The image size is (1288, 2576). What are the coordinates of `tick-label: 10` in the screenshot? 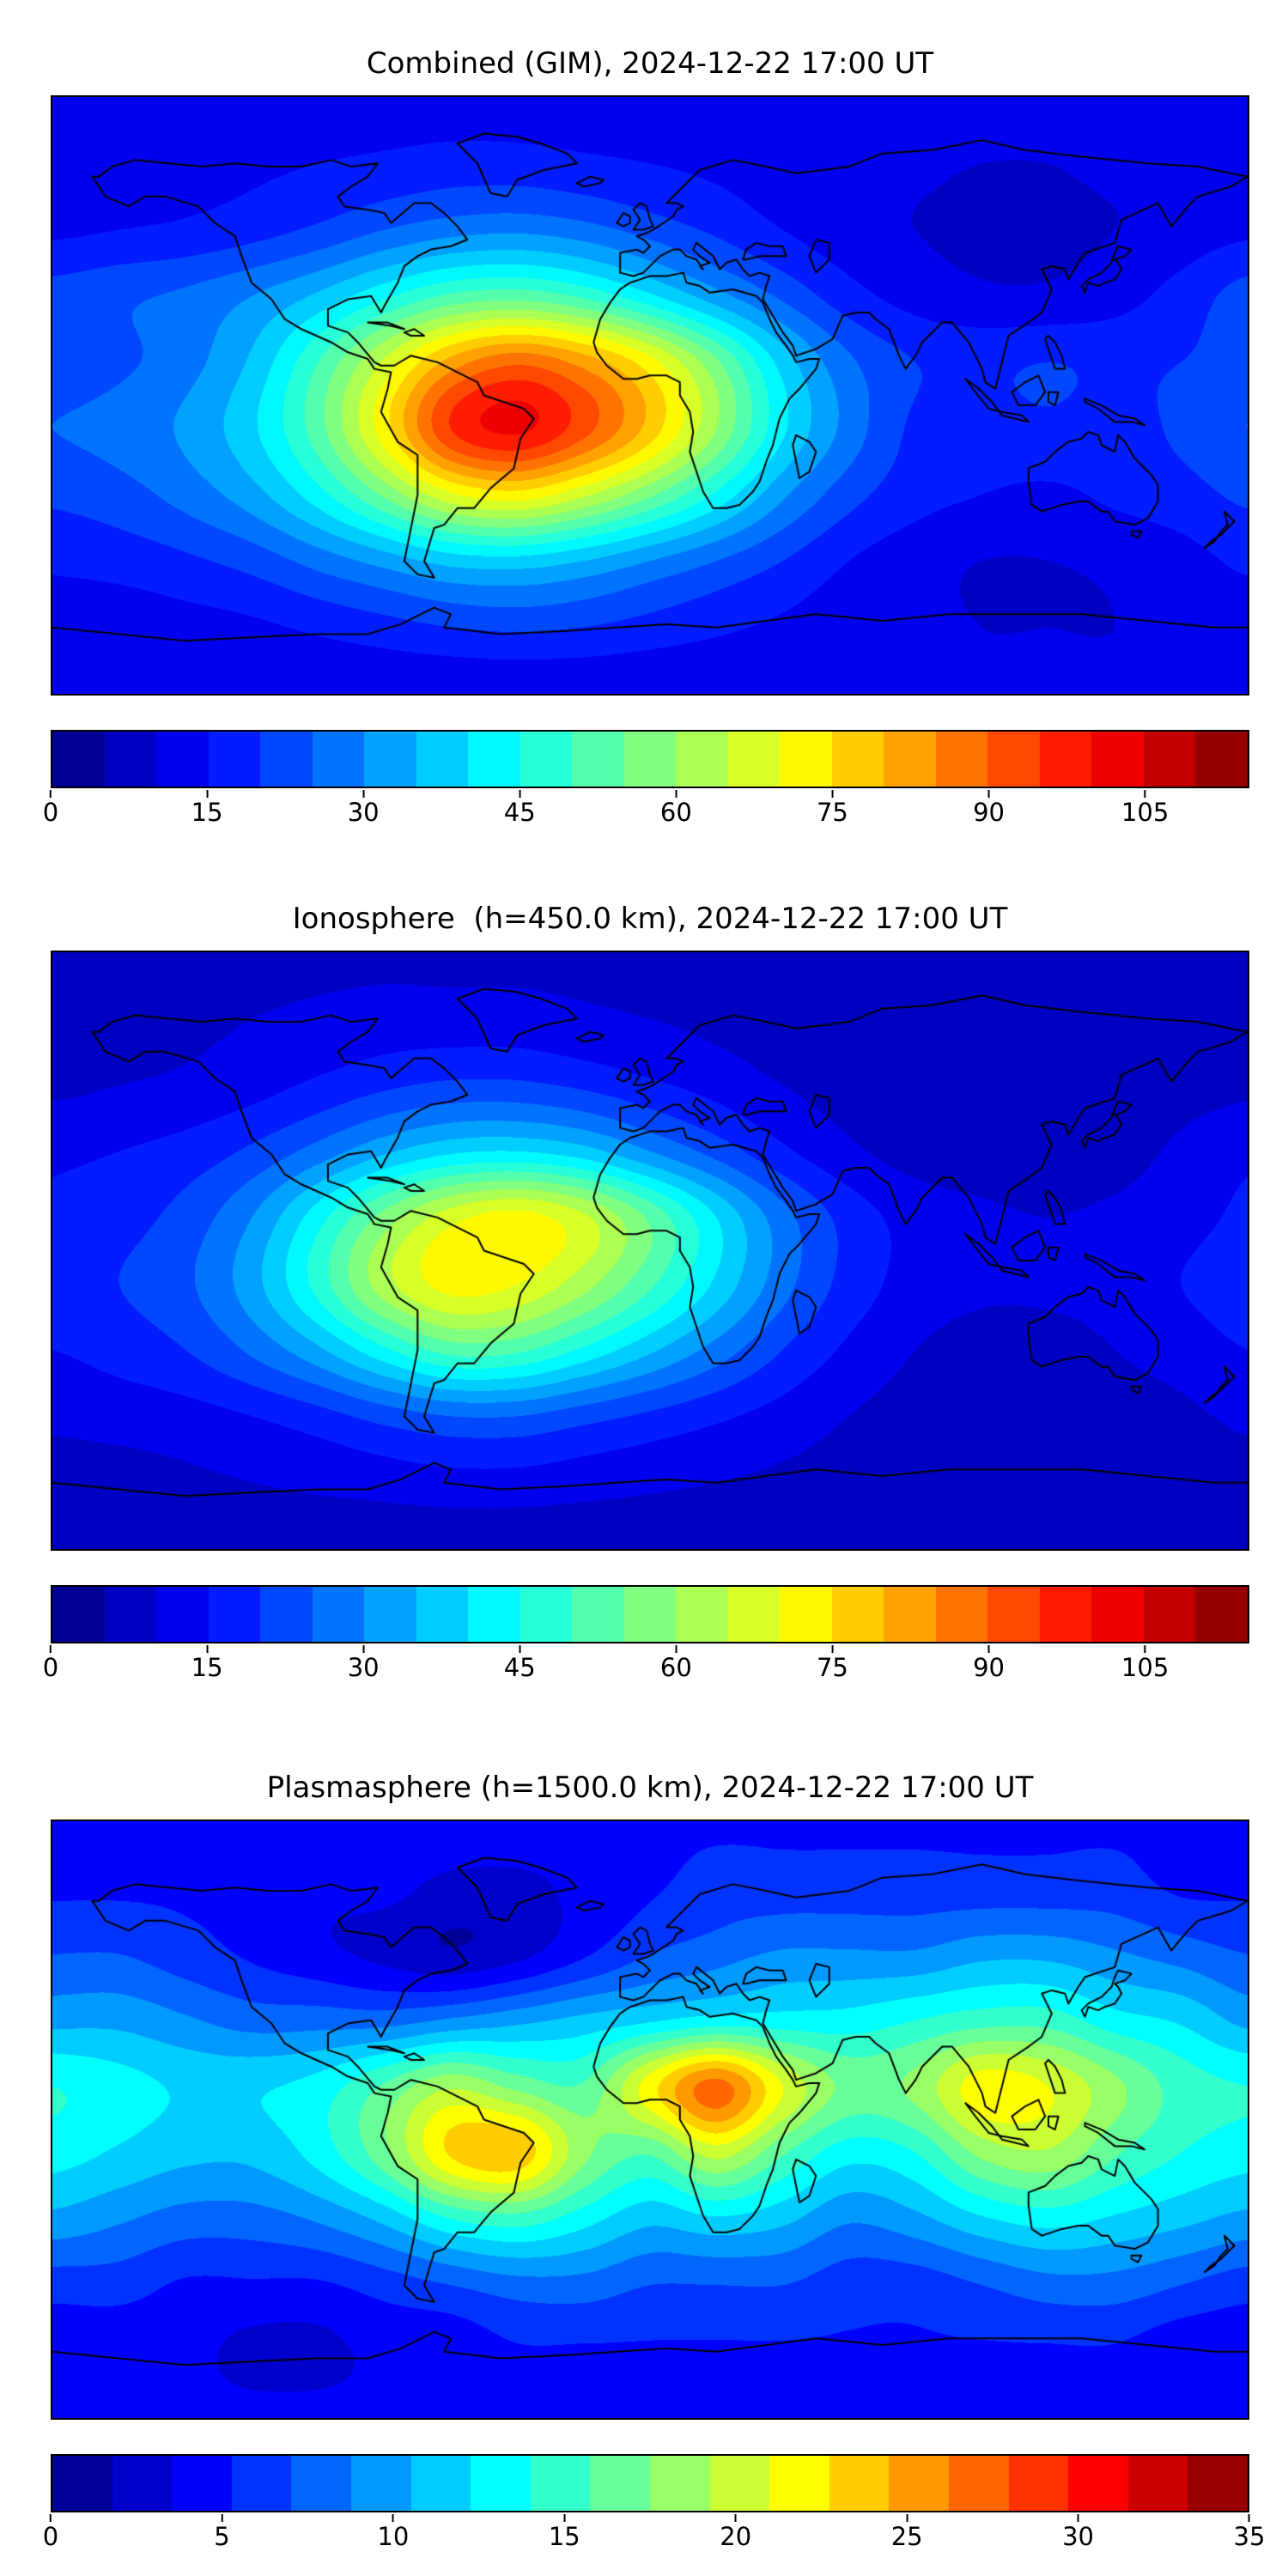 It's located at (393, 2536).